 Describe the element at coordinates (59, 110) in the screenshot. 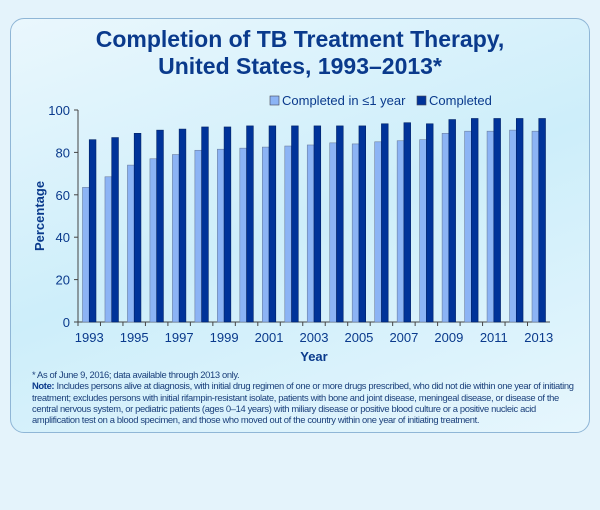

I see `y-tick-label: 100` at that location.